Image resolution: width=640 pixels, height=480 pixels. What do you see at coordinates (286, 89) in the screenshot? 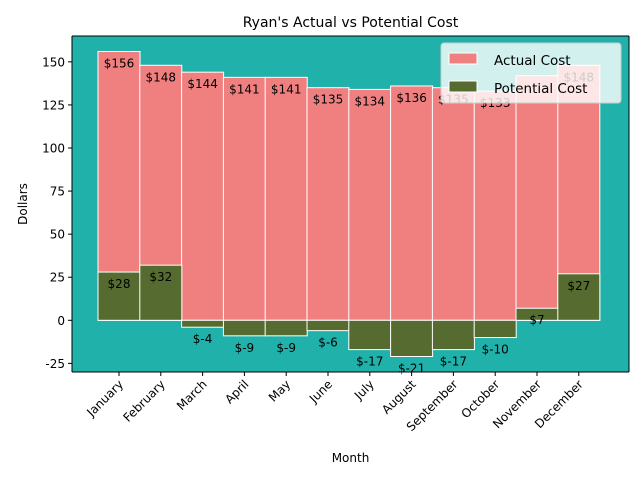
I see `actual-cost-label-may: $141` at bounding box center [286, 89].